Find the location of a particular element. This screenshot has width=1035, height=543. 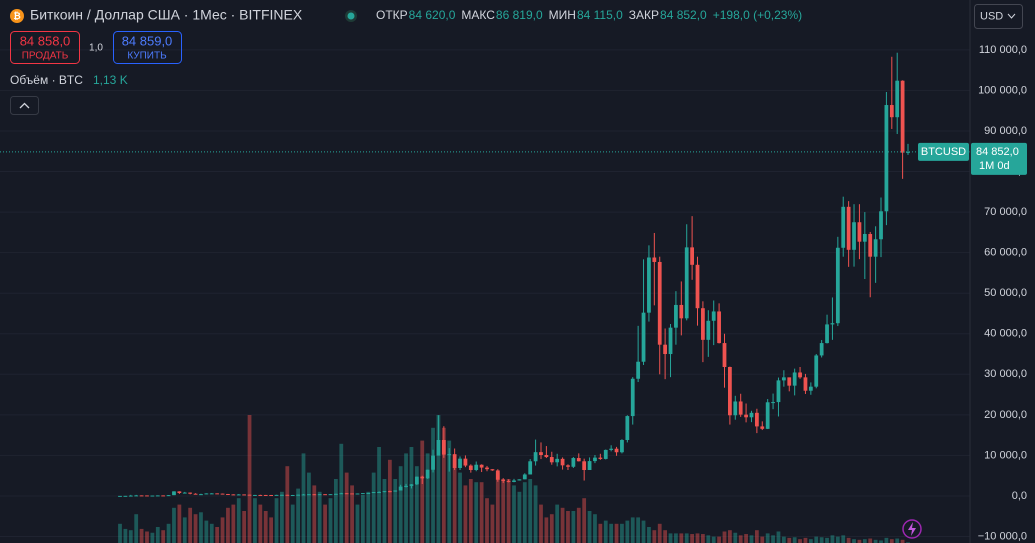

currency-button is located at coordinates (998, 16).